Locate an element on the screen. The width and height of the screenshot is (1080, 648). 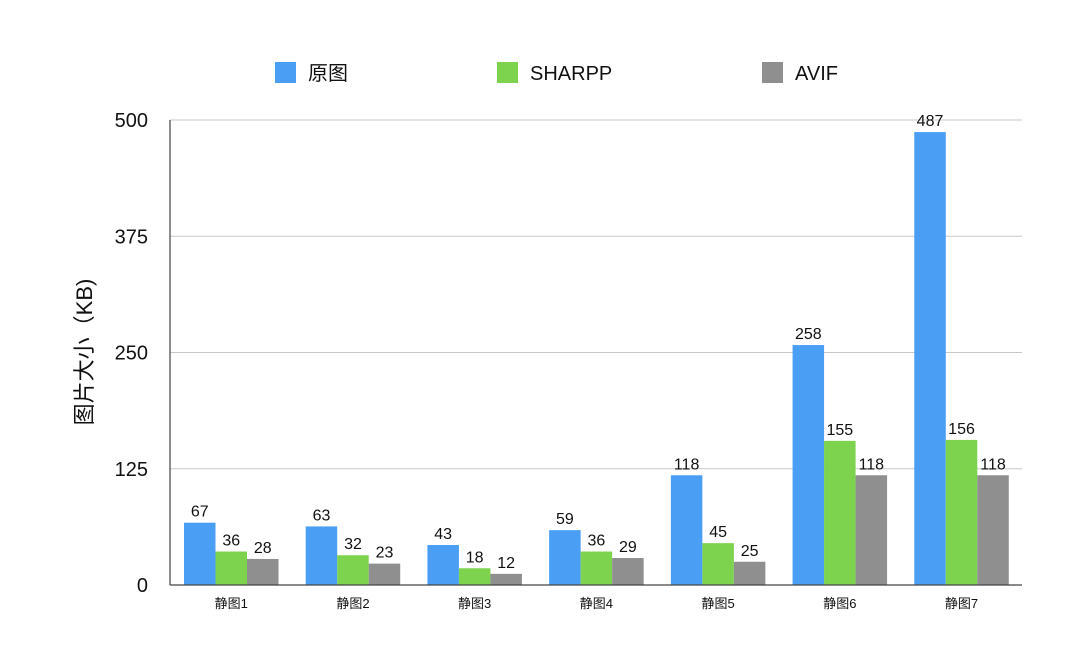
legend-label: 原图 is located at coordinates (328, 74).